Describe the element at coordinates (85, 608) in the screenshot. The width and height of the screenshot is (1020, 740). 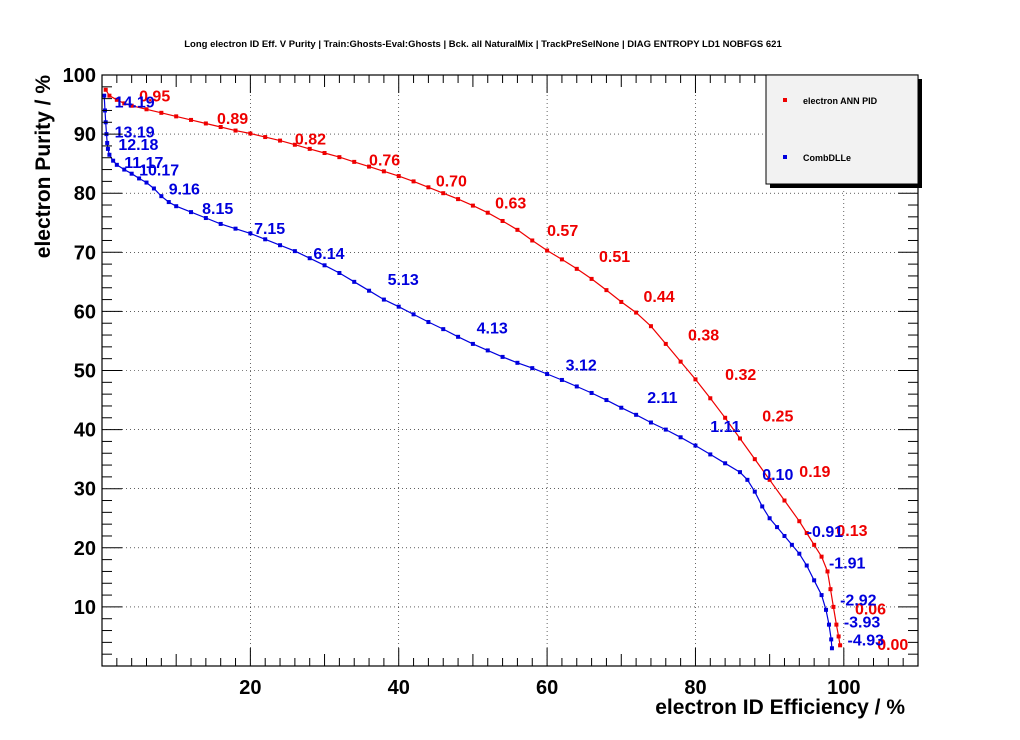
I see `y-tick-label: 10` at that location.